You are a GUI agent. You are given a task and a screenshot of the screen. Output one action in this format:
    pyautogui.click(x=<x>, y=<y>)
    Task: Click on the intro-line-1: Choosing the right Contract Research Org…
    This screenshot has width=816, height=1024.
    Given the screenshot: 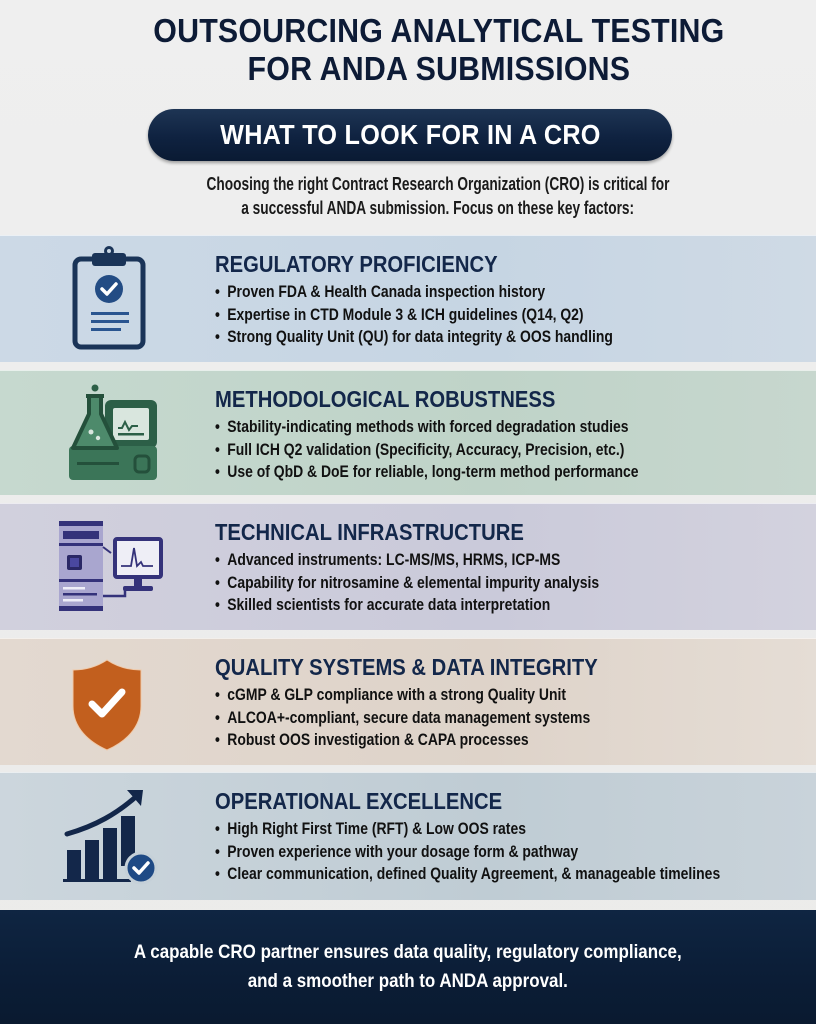 What is the action you would take?
    pyautogui.click(x=438, y=183)
    